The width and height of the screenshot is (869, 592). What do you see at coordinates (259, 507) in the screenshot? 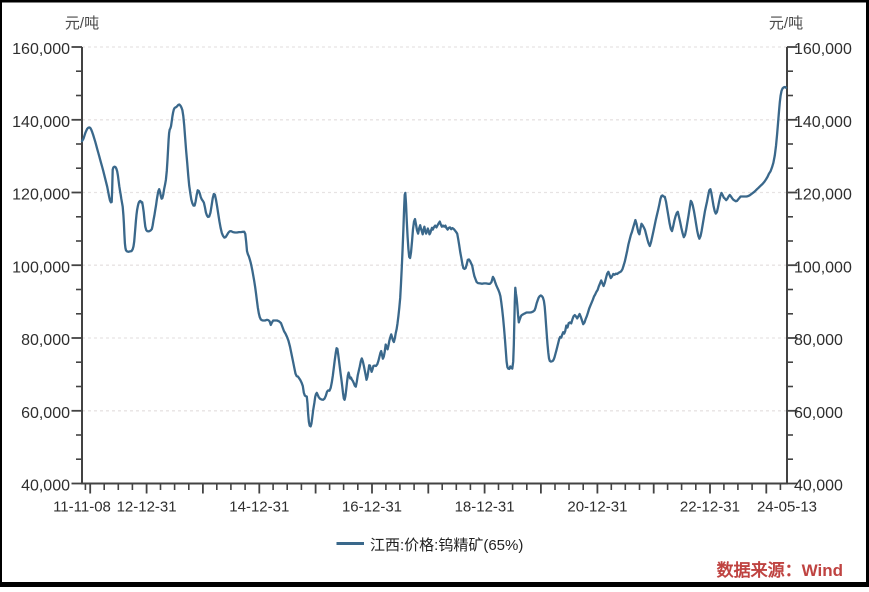
I see `svg-text: 14-12-31` at bounding box center [259, 507].